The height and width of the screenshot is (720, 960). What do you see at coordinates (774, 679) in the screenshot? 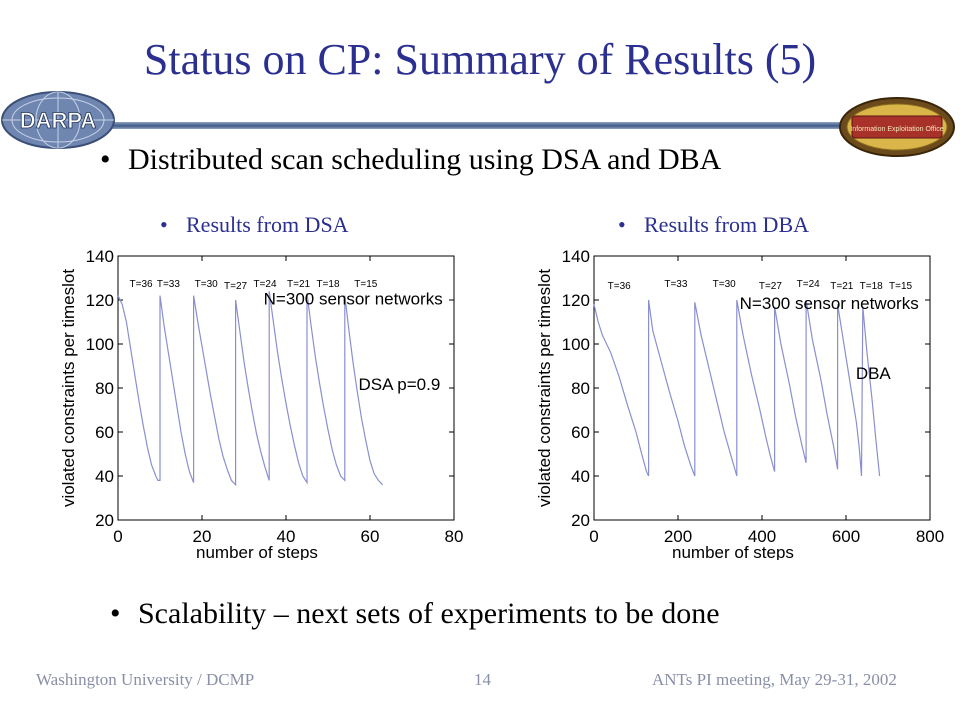
I see `footer-meeting: ANTs PI meeting, May 29-31, 2002` at bounding box center [774, 679].